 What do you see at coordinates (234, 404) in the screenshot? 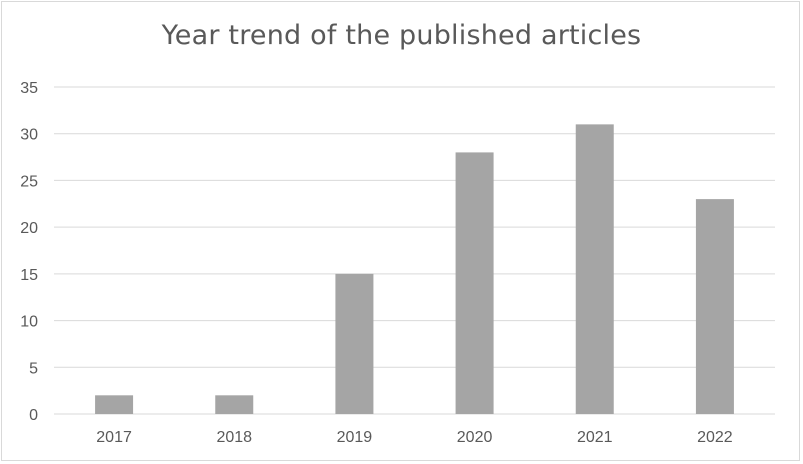
I see `bar-2018` at bounding box center [234, 404].